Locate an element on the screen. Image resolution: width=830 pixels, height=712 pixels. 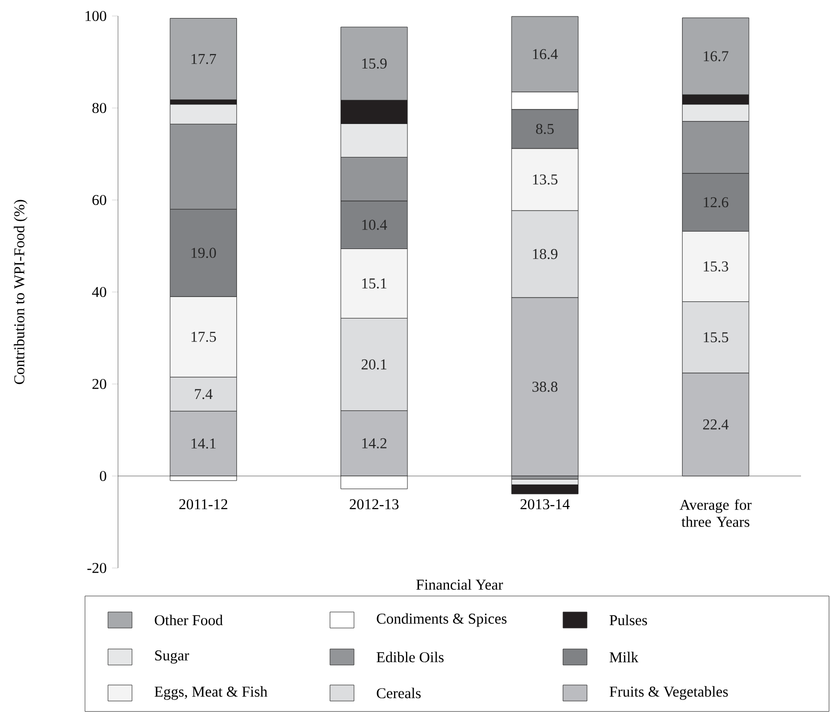
data-label: 20.1 is located at coordinates (374, 364).